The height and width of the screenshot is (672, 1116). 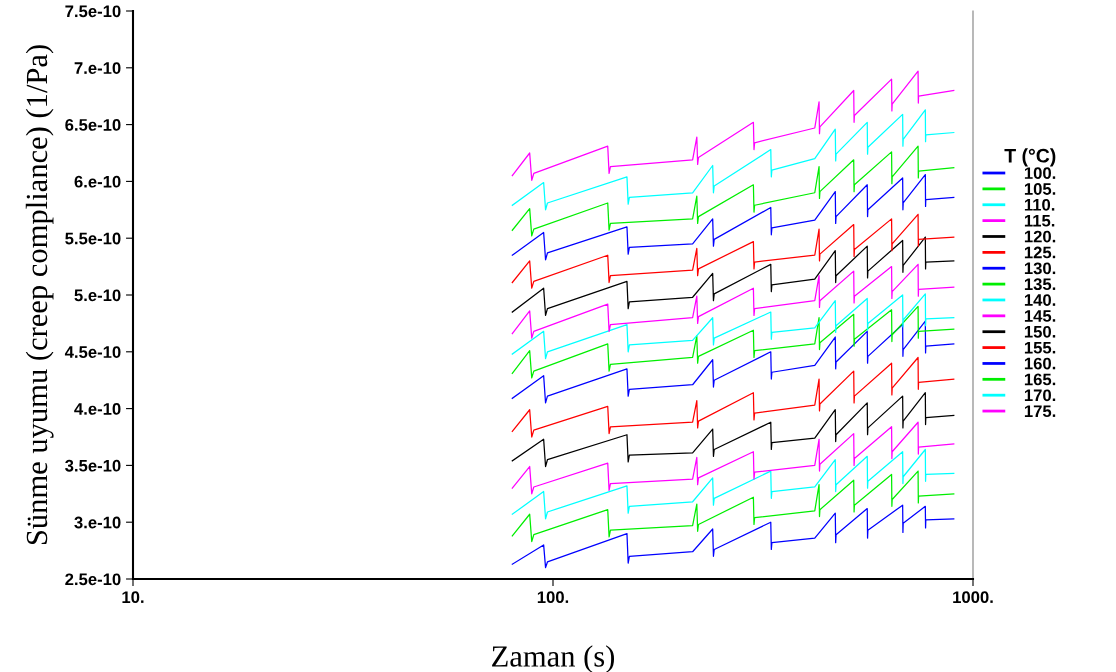 What do you see at coordinates (1040, 347) in the screenshot?
I see `legend-label: 155.` at bounding box center [1040, 347].